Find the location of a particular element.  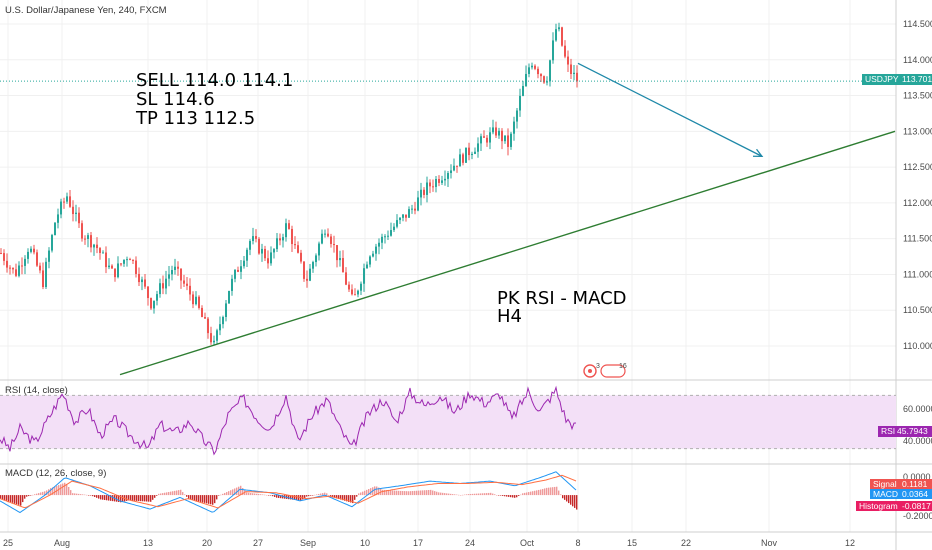

trade-sell-text: SELL 114.0 114.1 is located at coordinates (214, 80).